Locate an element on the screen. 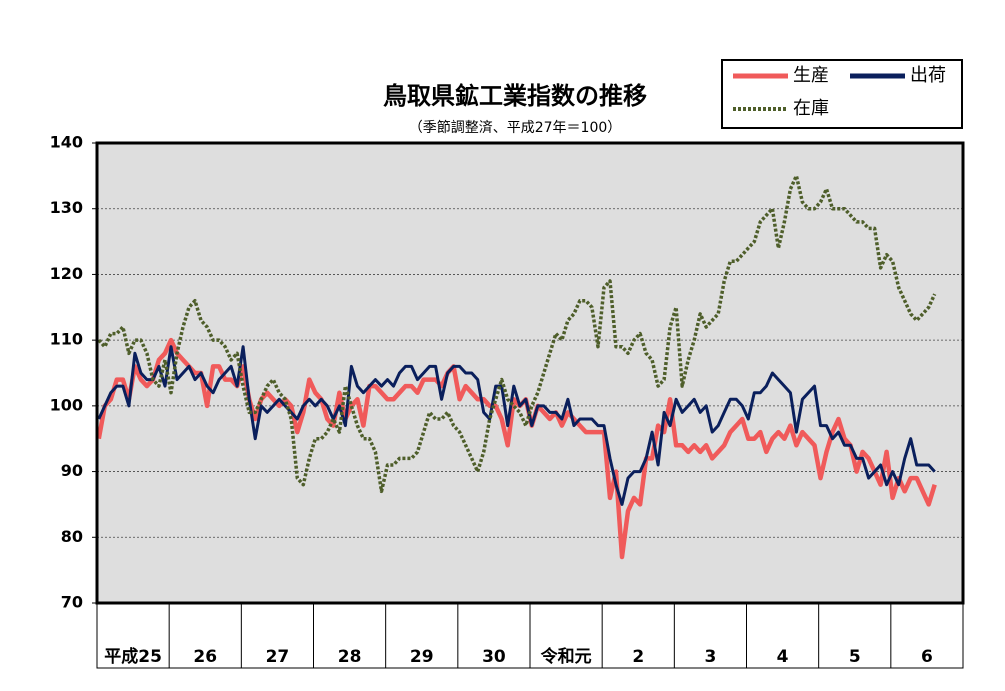 The image size is (1005, 691). y-tick-label: 140 is located at coordinates (66, 142).